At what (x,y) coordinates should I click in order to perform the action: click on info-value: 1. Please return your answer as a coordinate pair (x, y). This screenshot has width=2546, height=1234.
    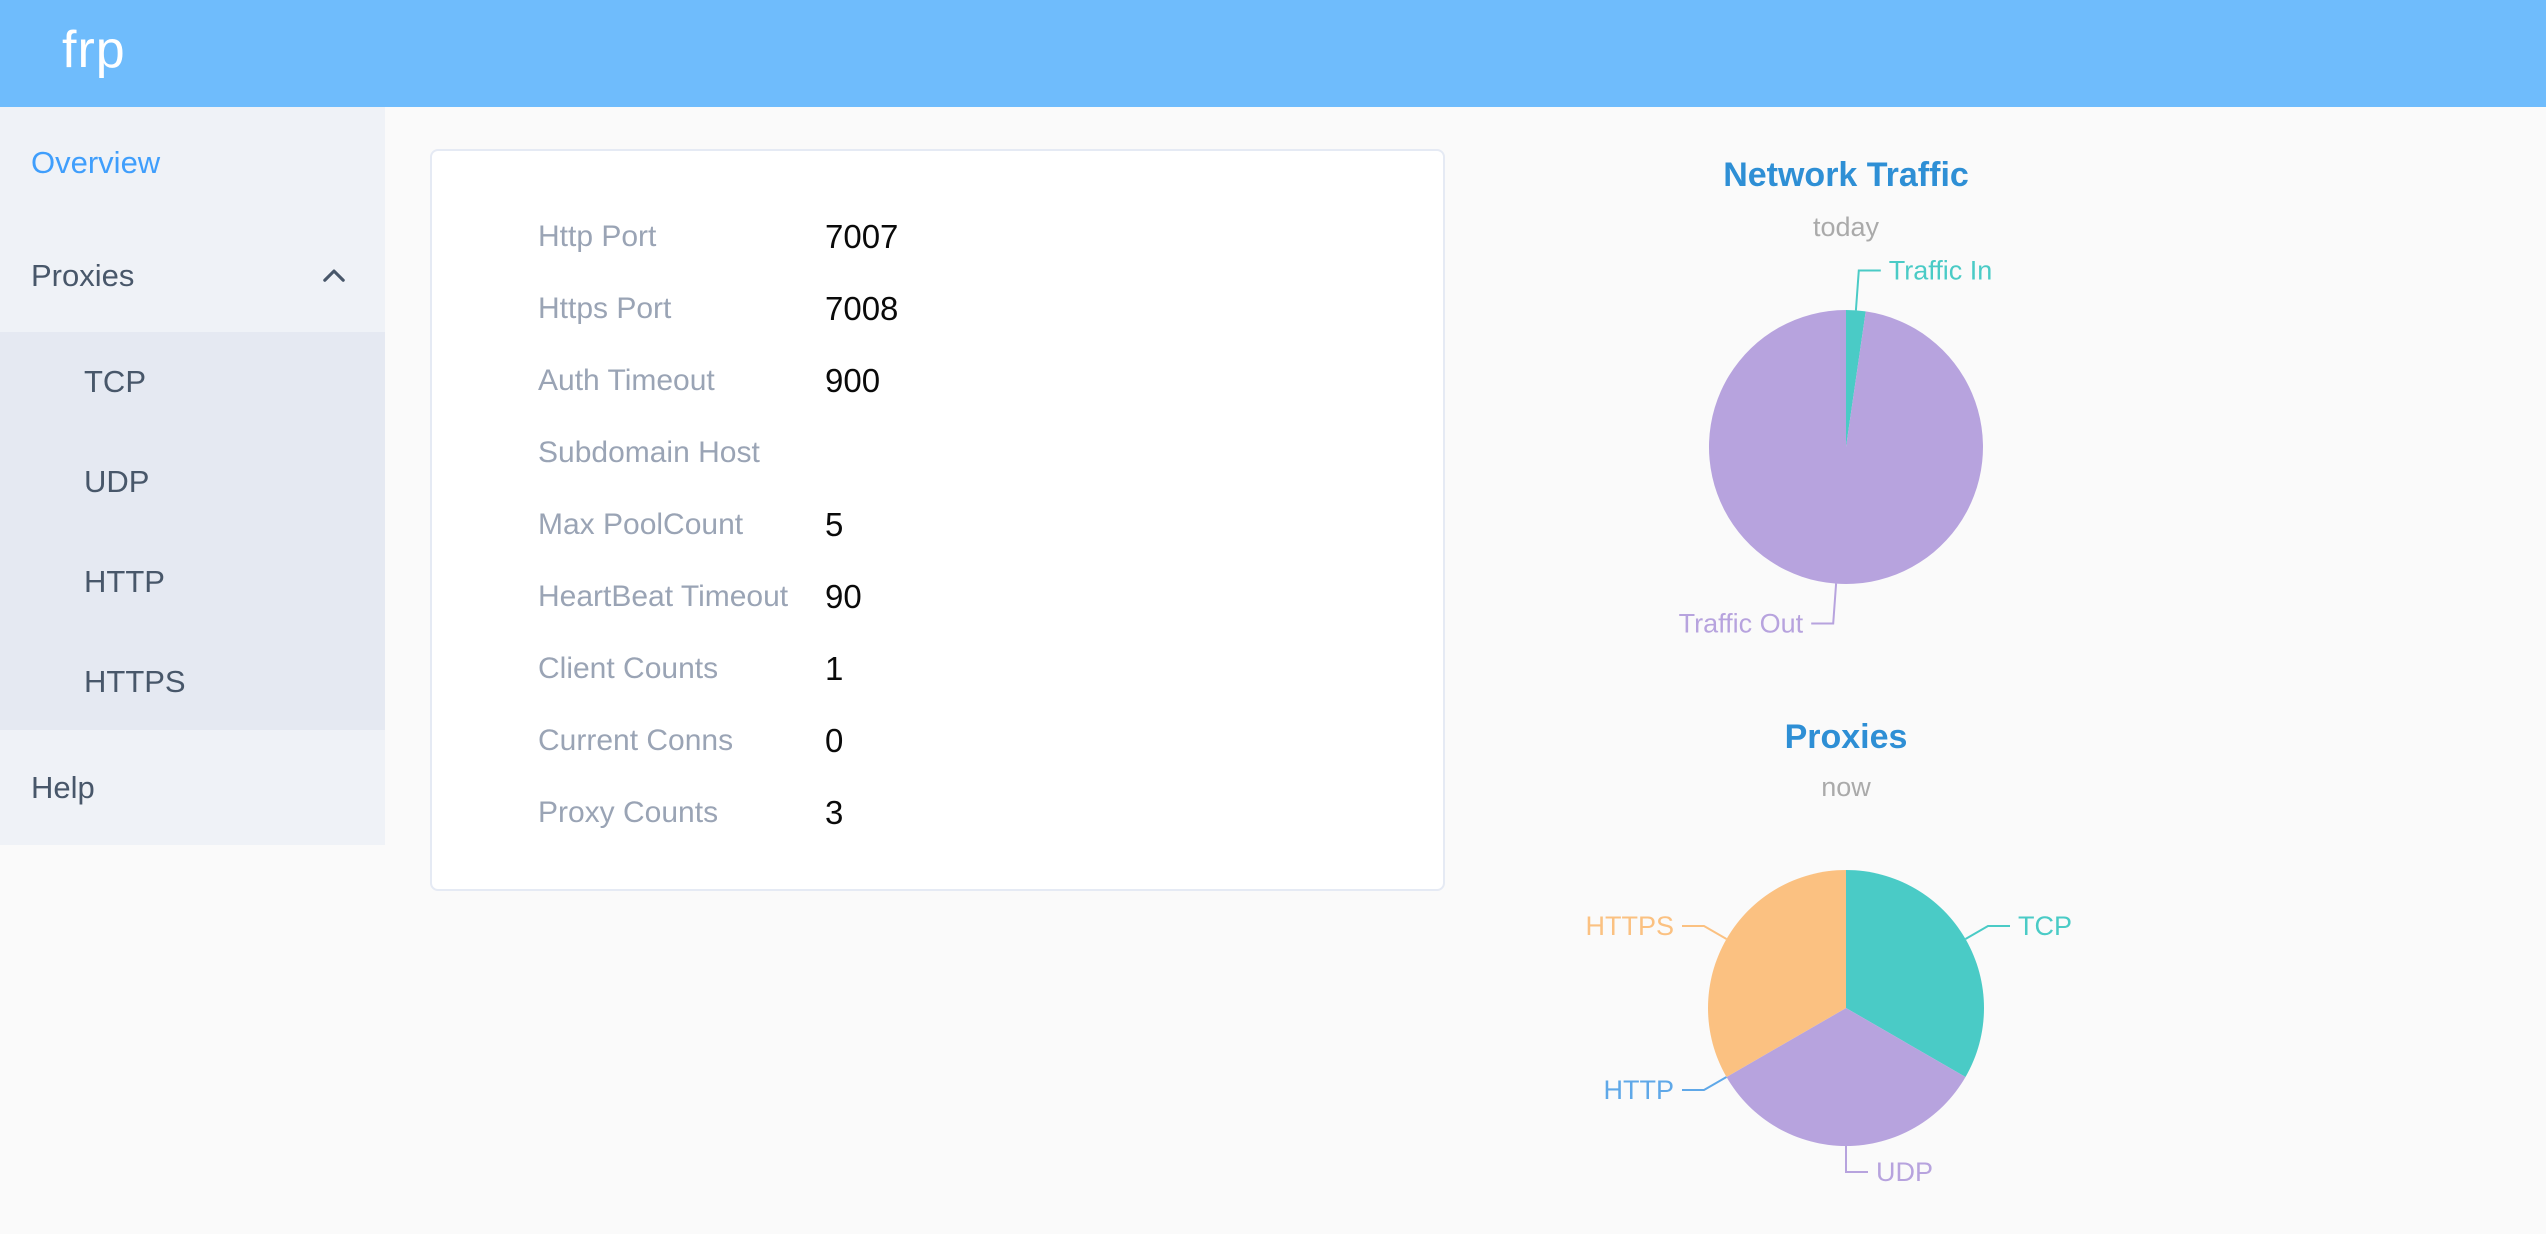
    Looking at the image, I should click on (834, 668).